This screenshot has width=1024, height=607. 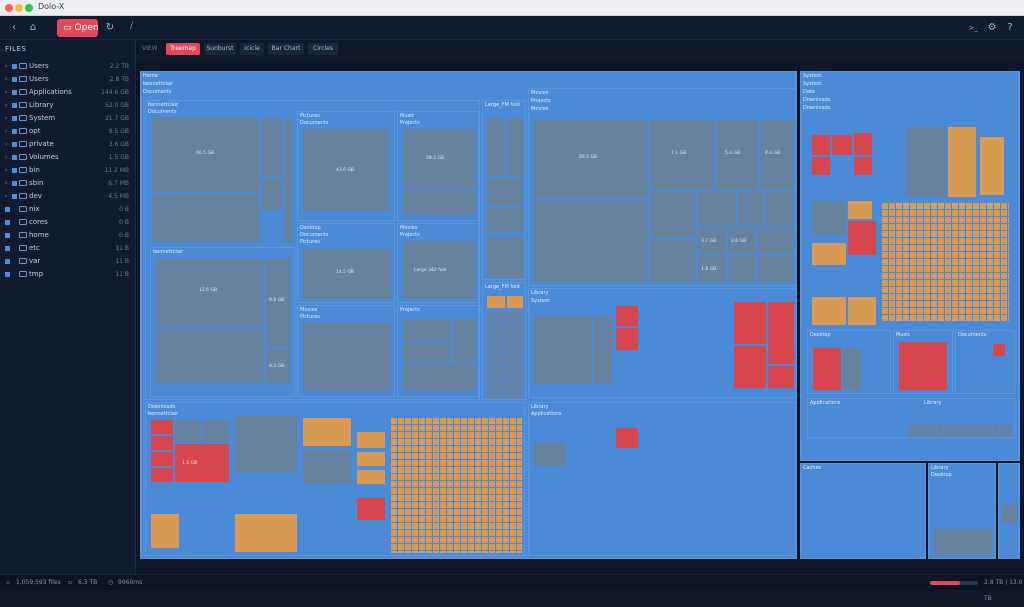 I want to click on treemap-folder-music: Music Projects 28.4 GB, so click(x=438, y=166).